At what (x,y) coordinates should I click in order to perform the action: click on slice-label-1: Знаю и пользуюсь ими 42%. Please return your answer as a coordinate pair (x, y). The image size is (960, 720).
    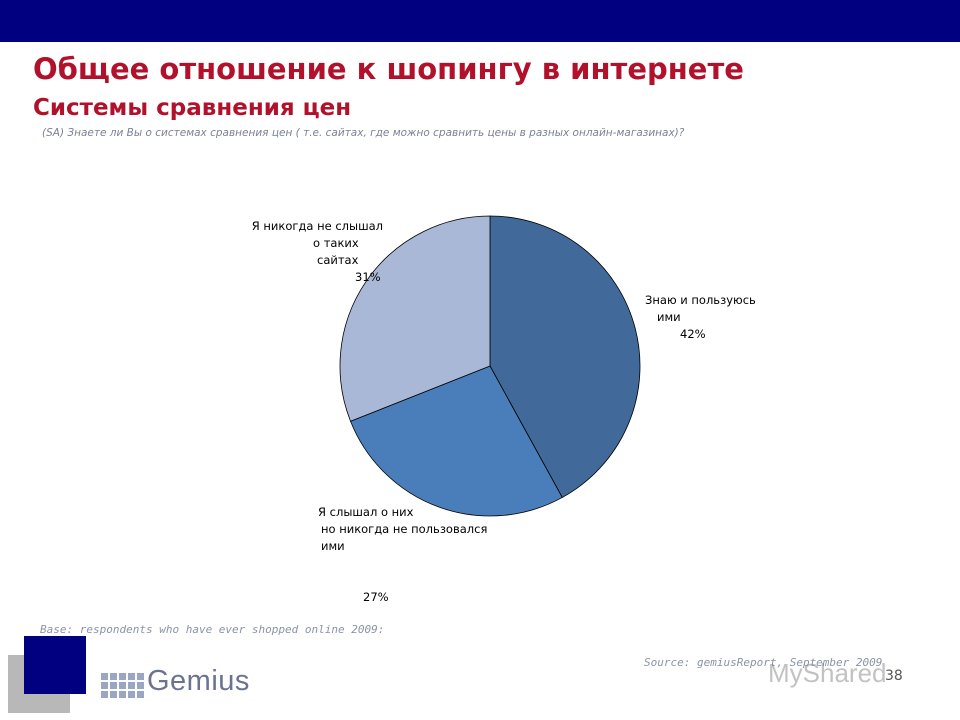
    Looking at the image, I should click on (700, 317).